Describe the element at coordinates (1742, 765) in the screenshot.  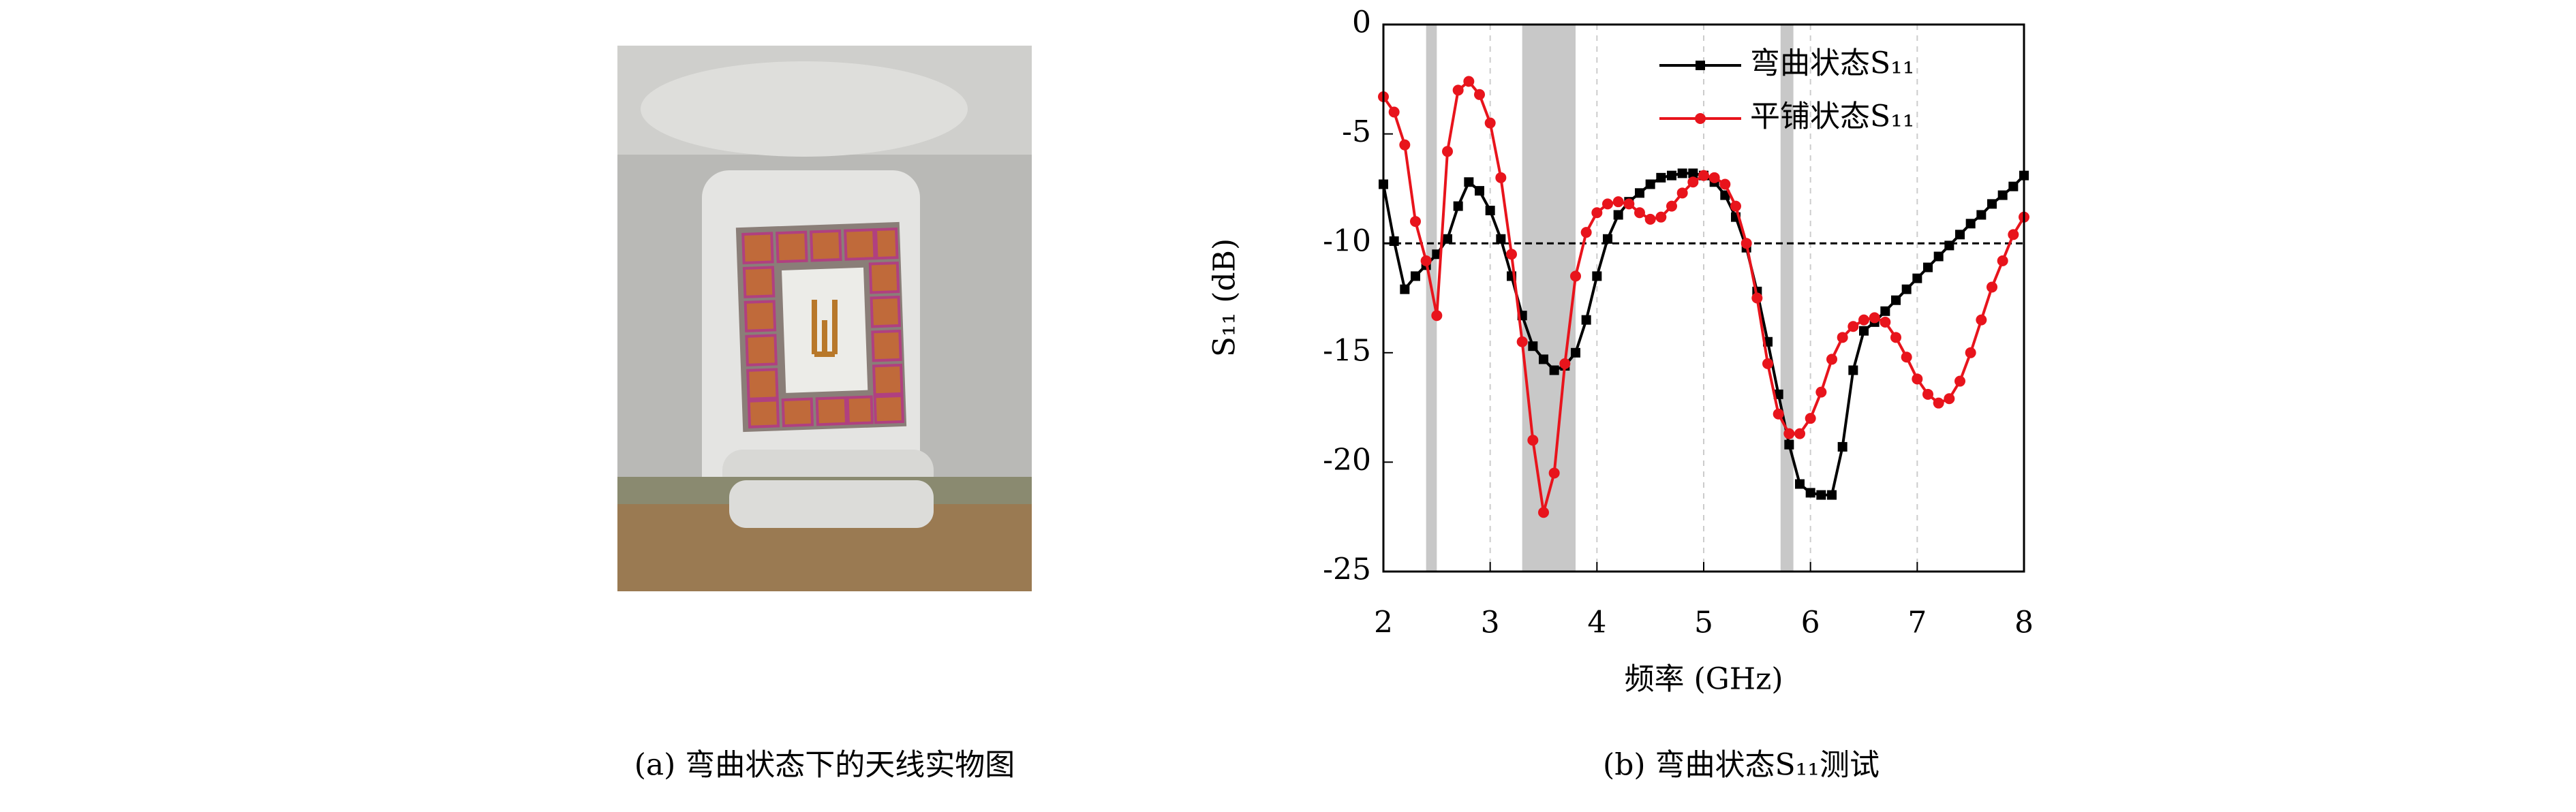
I see `caption-b: (b) 弯曲状态S₁₁测试` at that location.